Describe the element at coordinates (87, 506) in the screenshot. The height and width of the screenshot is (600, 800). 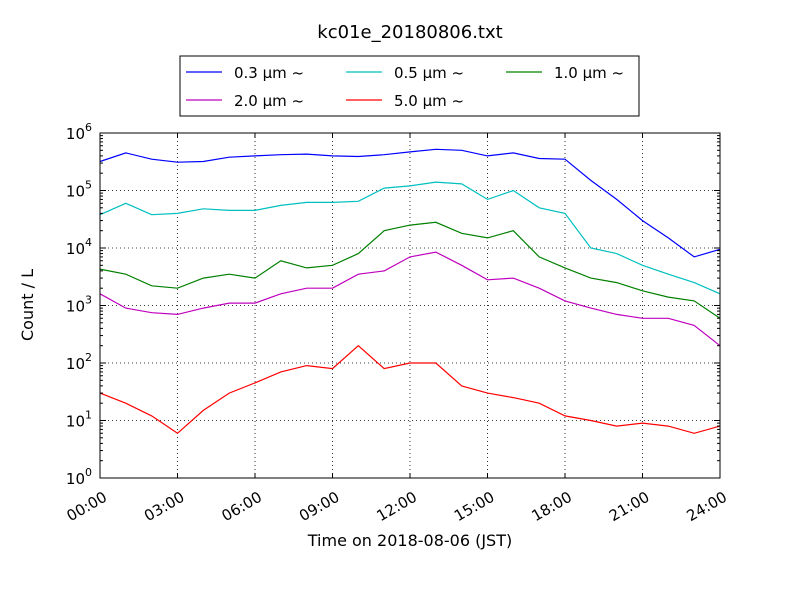
I see `x-tick-label: 00:00` at that location.